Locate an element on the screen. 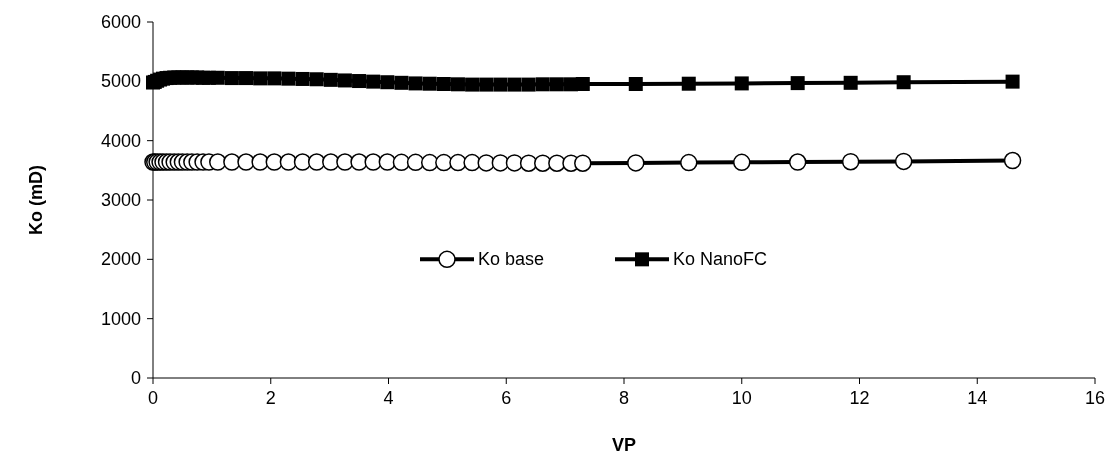 Image resolution: width=1117 pixels, height=463 pixels. x-tick-label: 2 is located at coordinates (270, 398).